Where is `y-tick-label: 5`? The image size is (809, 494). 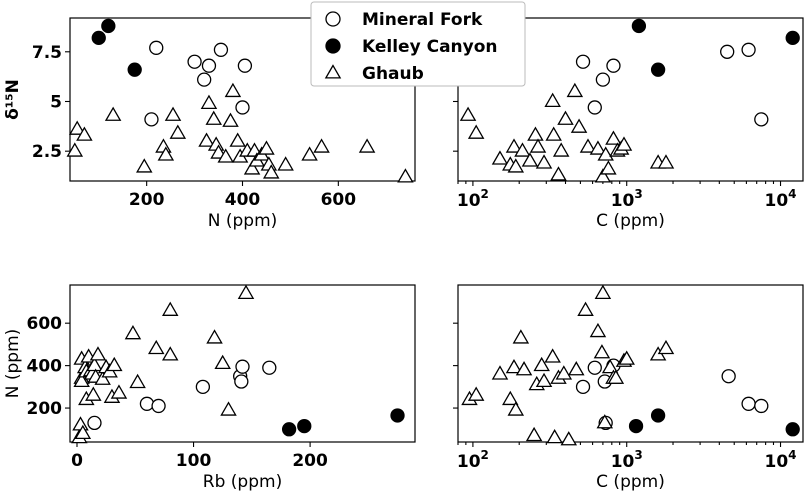 y-tick-label: 5 is located at coordinates (56, 102).